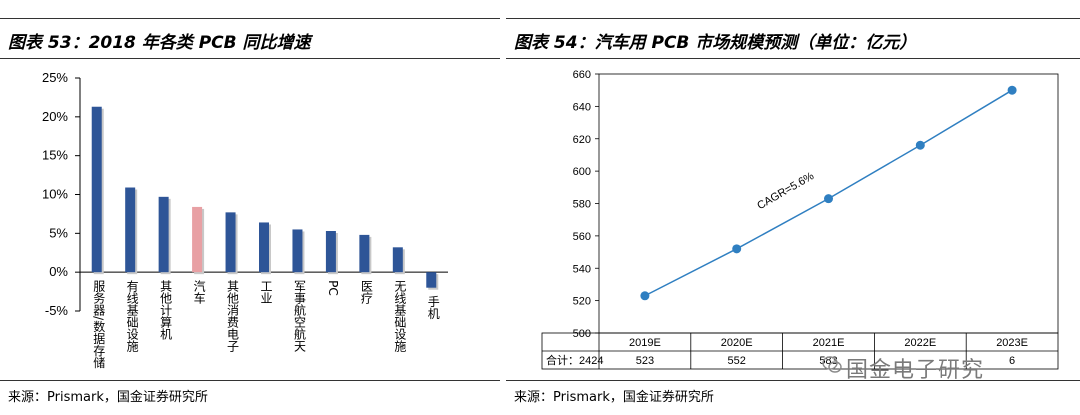 Image resolution: width=1080 pixels, height=415 pixels. Describe the element at coordinates (582, 237) in the screenshot. I see `y-tick-label: 560` at that location.